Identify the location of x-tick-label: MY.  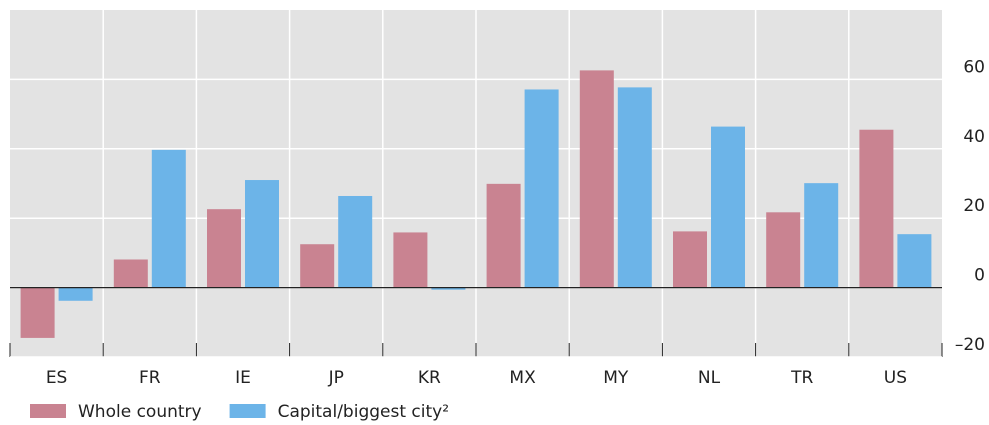
(616, 378).